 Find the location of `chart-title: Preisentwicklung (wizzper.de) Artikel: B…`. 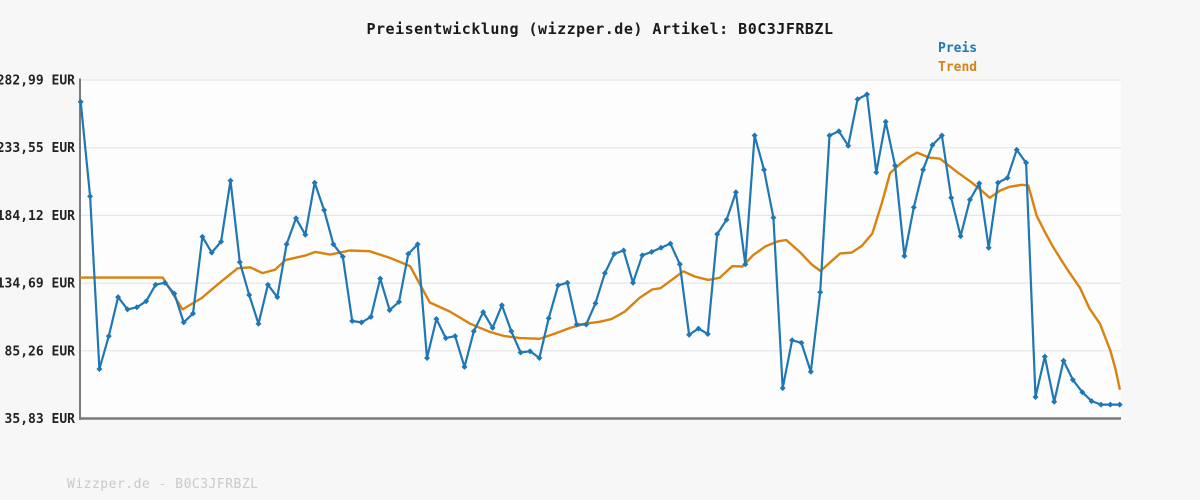

chart-title: Preisentwicklung (wizzper.de) Artikel: B… is located at coordinates (600, 29).